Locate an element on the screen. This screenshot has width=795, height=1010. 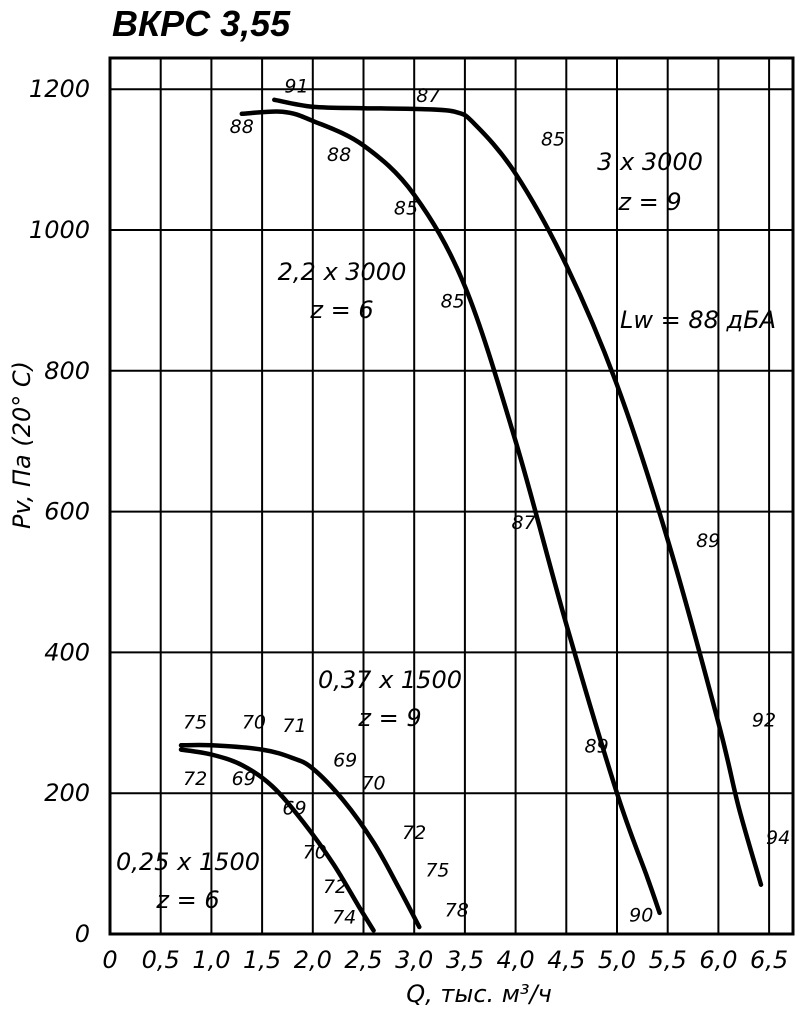
series-label-2-motor: 0,37 x 1500 is located at coordinates (390, 680).